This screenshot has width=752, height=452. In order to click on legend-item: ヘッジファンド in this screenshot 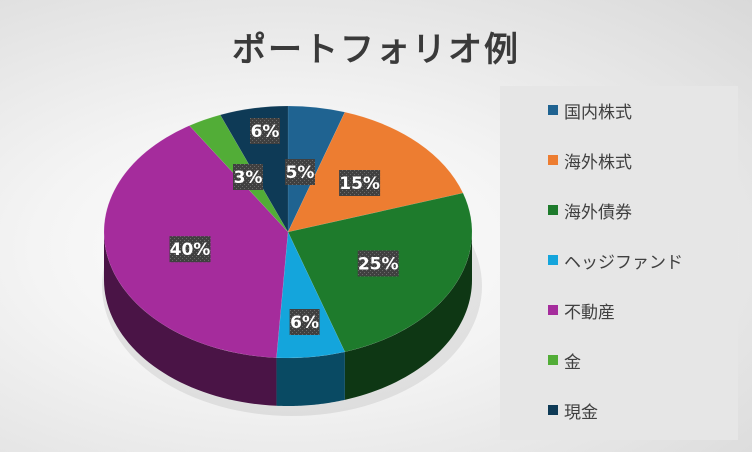, I will do `click(615, 260)`.